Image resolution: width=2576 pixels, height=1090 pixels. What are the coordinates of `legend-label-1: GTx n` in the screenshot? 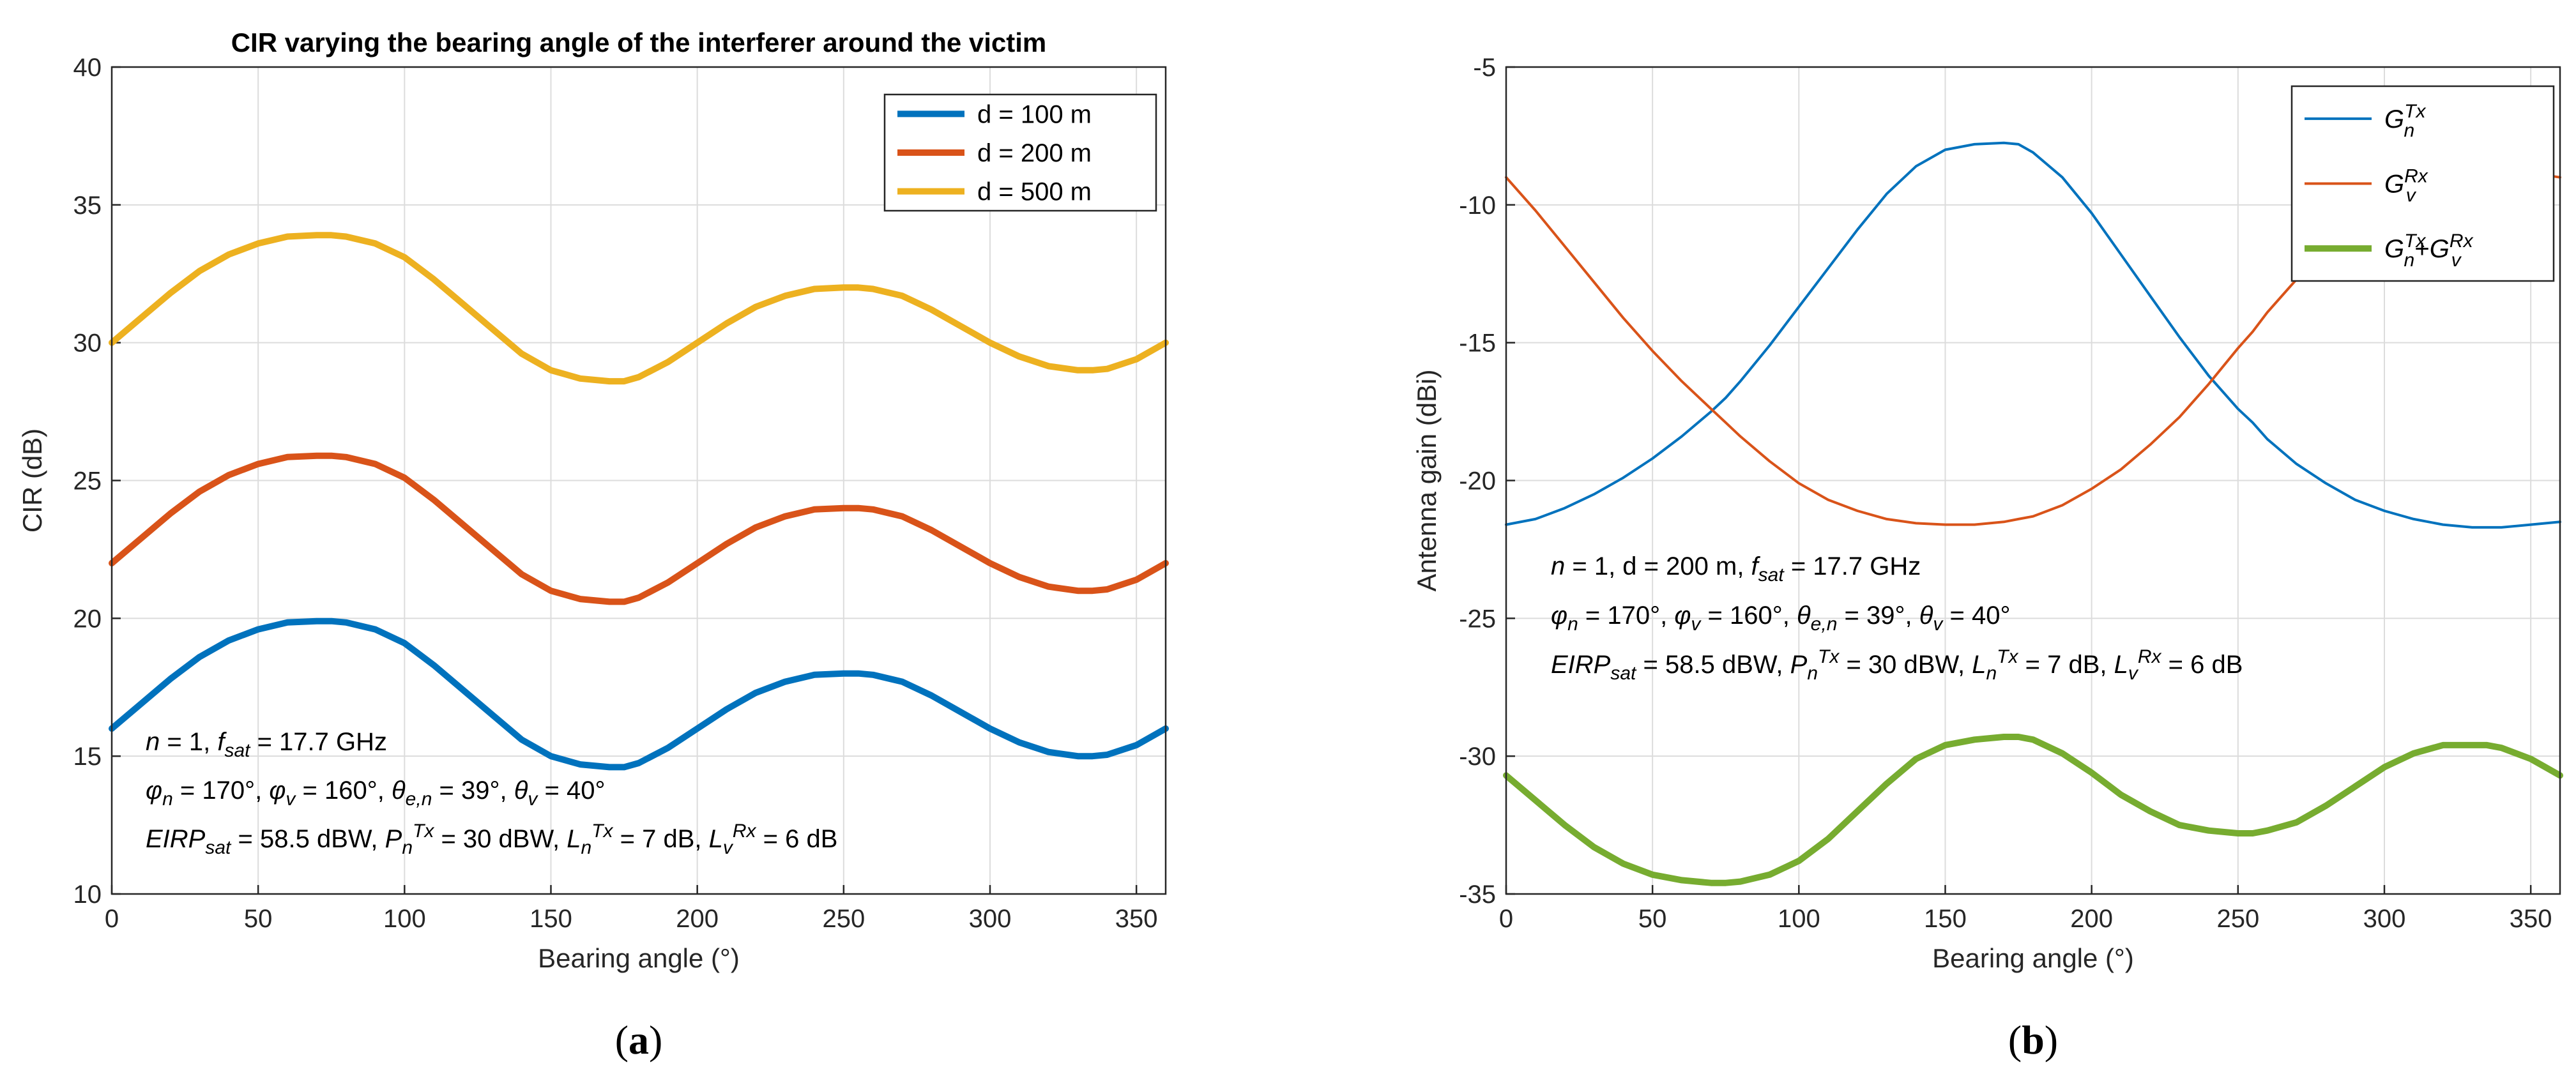 It's located at (2405, 121).